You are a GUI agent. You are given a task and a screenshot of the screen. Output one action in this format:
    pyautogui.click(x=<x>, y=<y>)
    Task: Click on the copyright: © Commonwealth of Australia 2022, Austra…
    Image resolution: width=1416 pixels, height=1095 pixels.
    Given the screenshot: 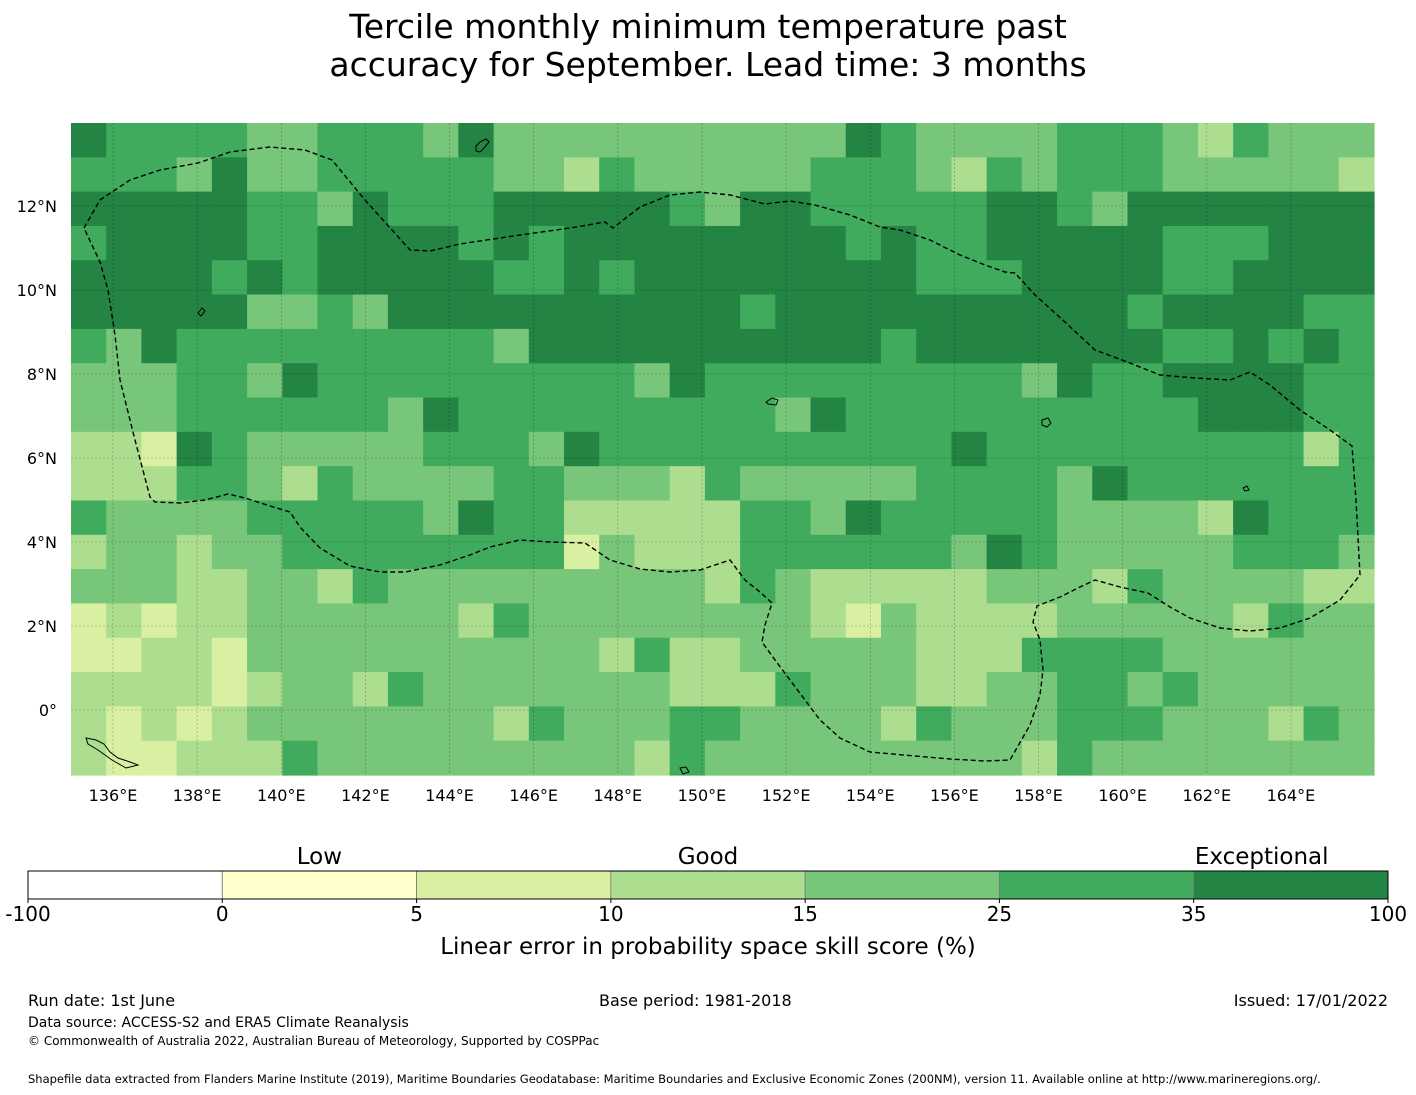 What is the action you would take?
    pyautogui.click(x=314, y=1041)
    